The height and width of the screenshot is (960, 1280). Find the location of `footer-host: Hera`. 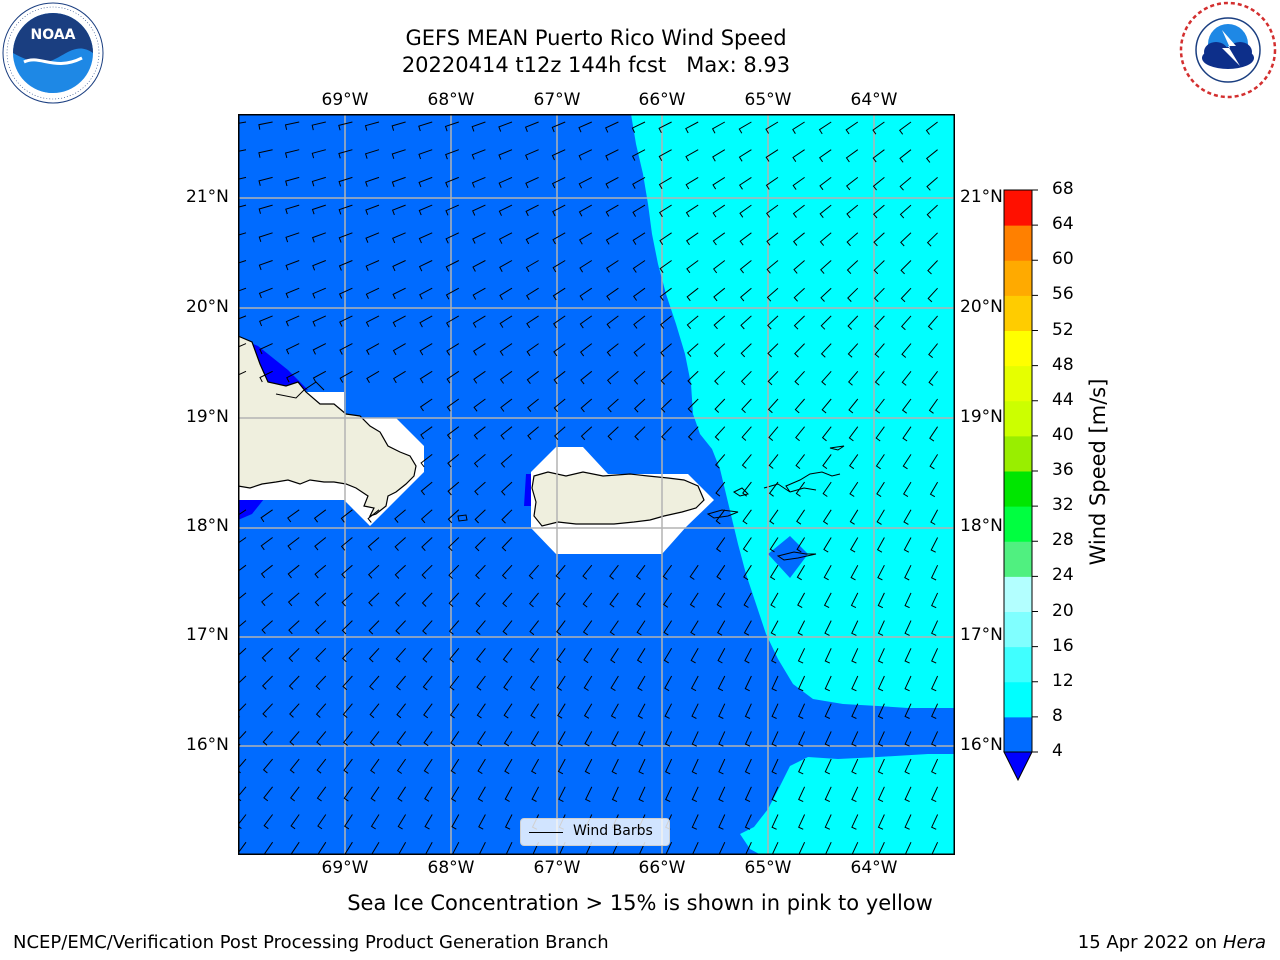

footer-host: Hera is located at coordinates (1244, 942).